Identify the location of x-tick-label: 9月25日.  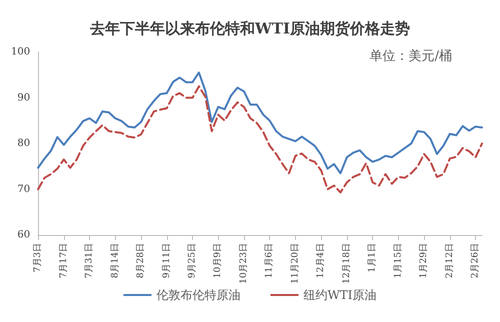
(192, 260).